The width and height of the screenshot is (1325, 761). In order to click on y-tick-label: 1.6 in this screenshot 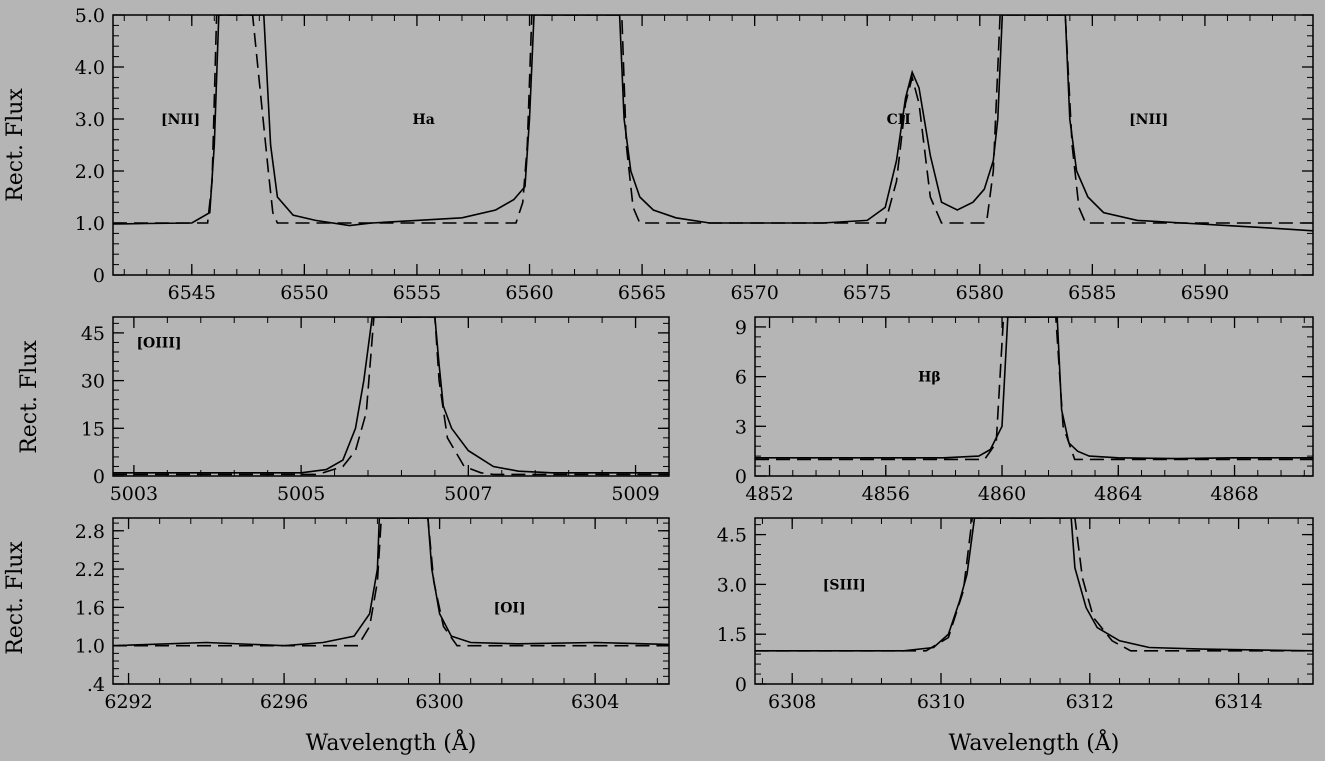, I will do `click(90, 608)`.